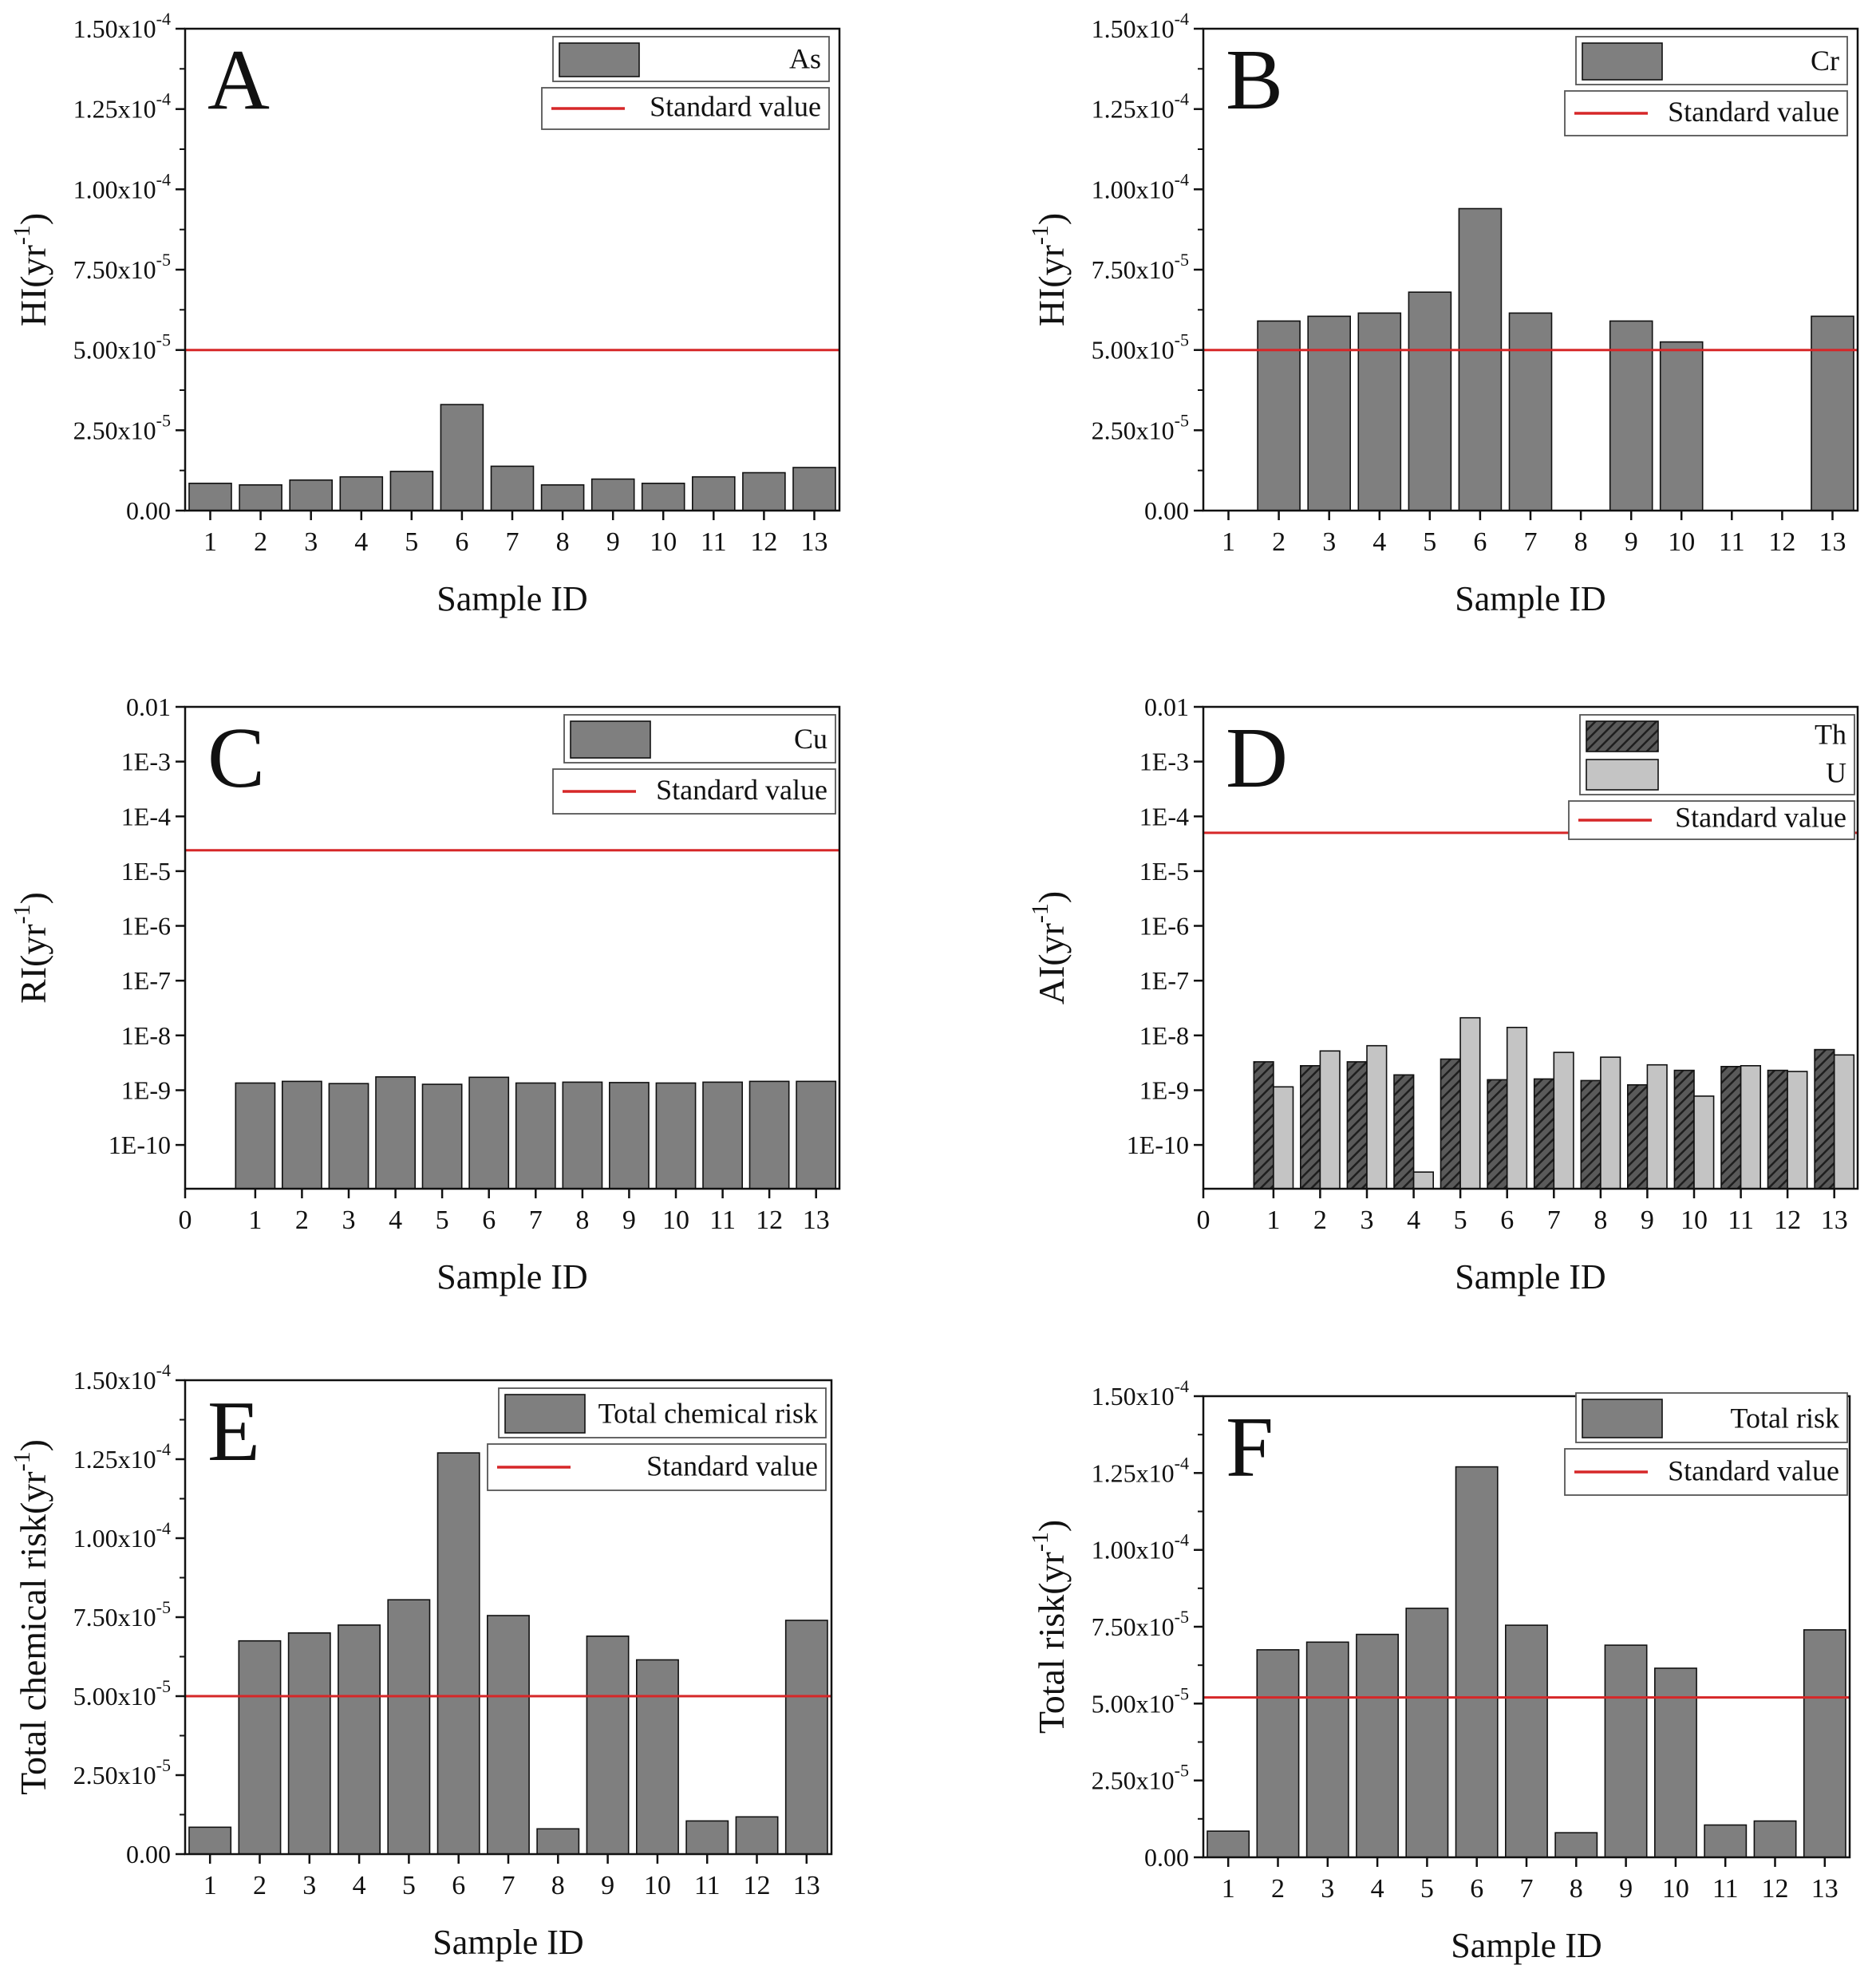  I want to click on y-tick-mantissa: 1E-7, so click(146, 981).